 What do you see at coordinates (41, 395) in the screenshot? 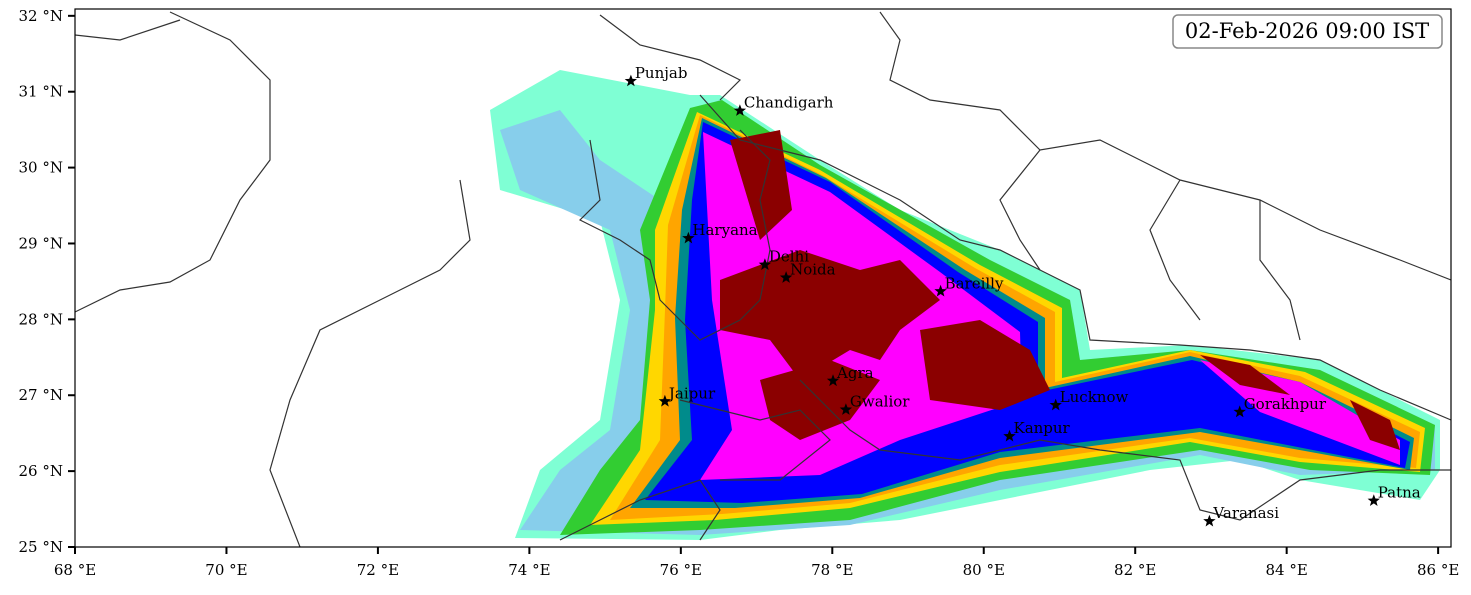
I see `y-tick-label: 27 °N` at bounding box center [41, 395].